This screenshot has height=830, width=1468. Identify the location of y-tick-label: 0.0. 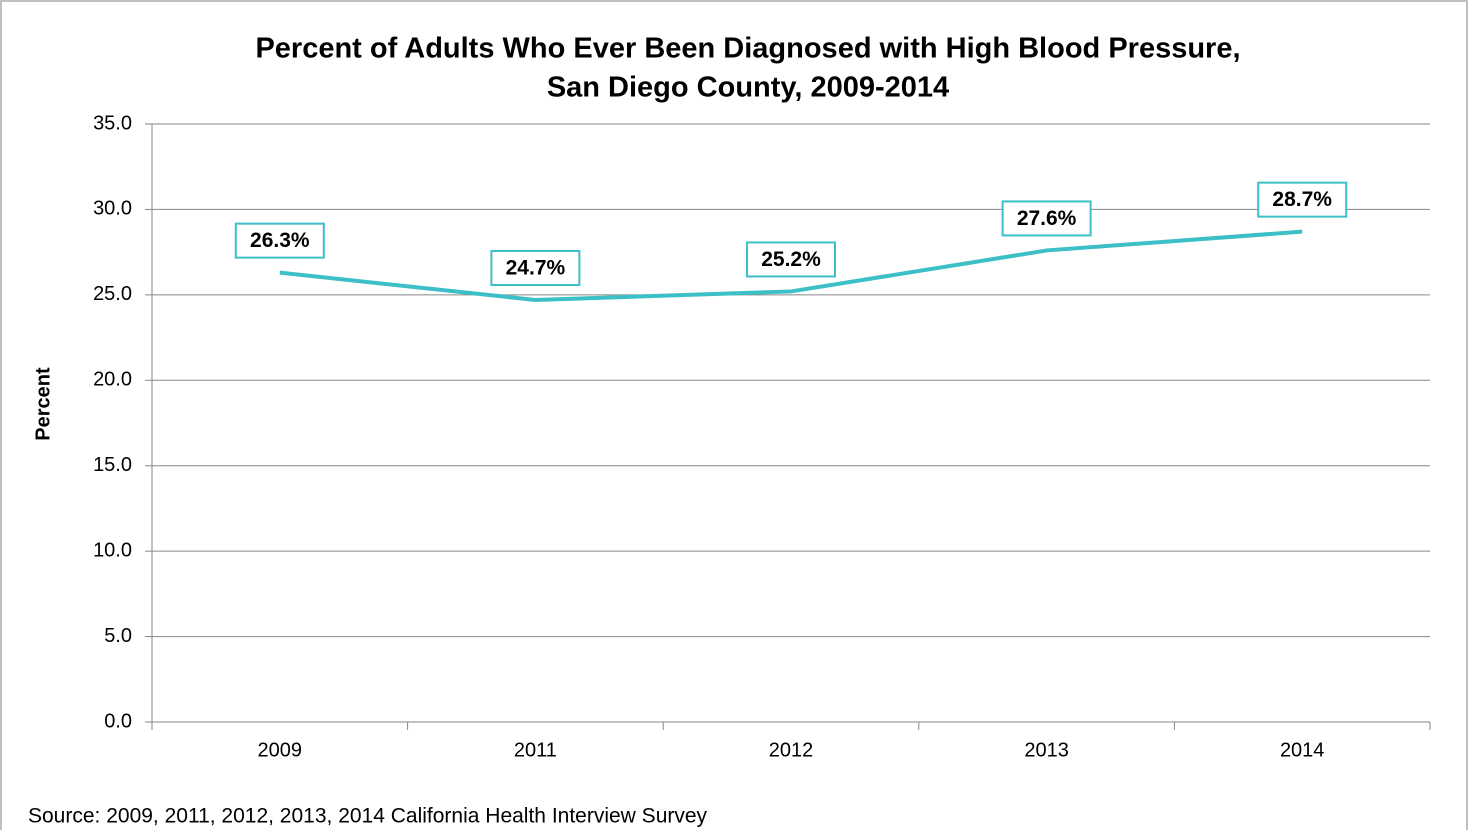
(118, 721).